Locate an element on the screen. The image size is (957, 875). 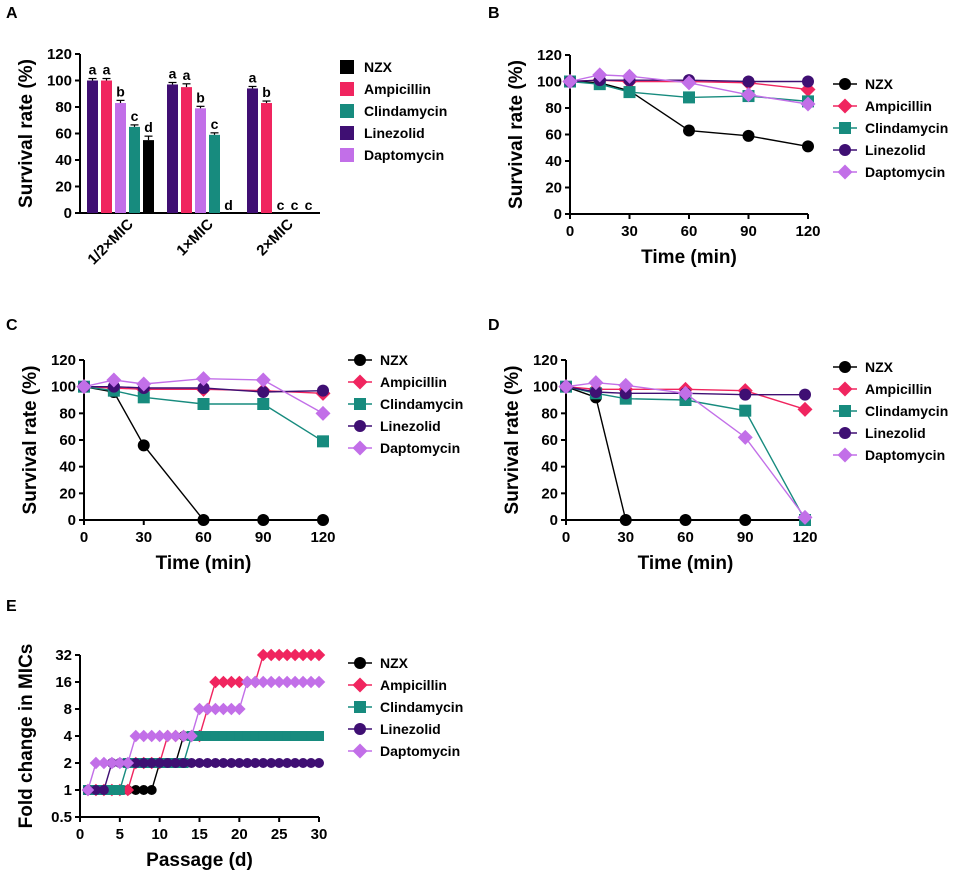
data-point: NZX 60: 63 is located at coordinates (689, 130).